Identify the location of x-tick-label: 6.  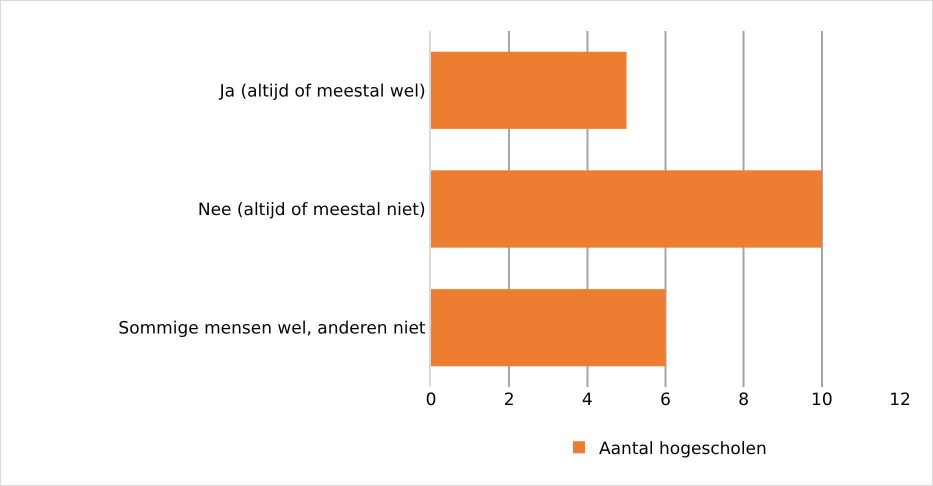
(665, 400).